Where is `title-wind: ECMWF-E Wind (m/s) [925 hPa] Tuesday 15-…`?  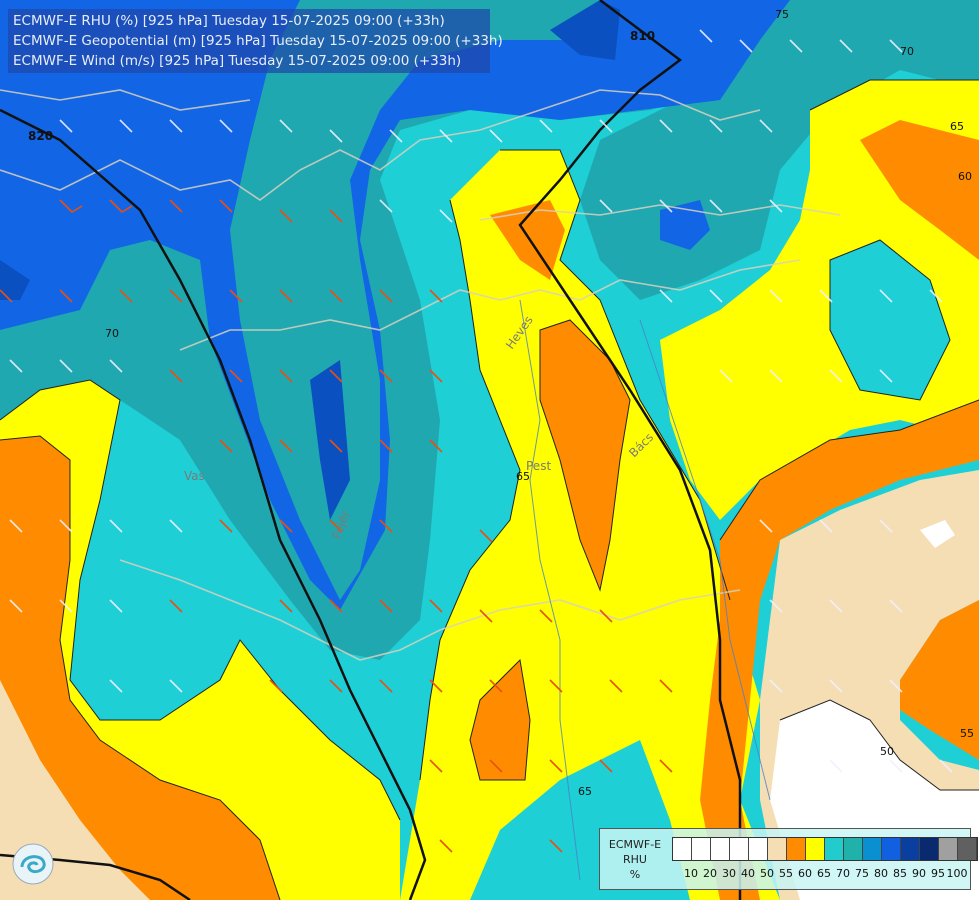
title-wind: ECMWF-E Wind (m/s) [925 hPa] Tuesday 15-… is located at coordinates (237, 61).